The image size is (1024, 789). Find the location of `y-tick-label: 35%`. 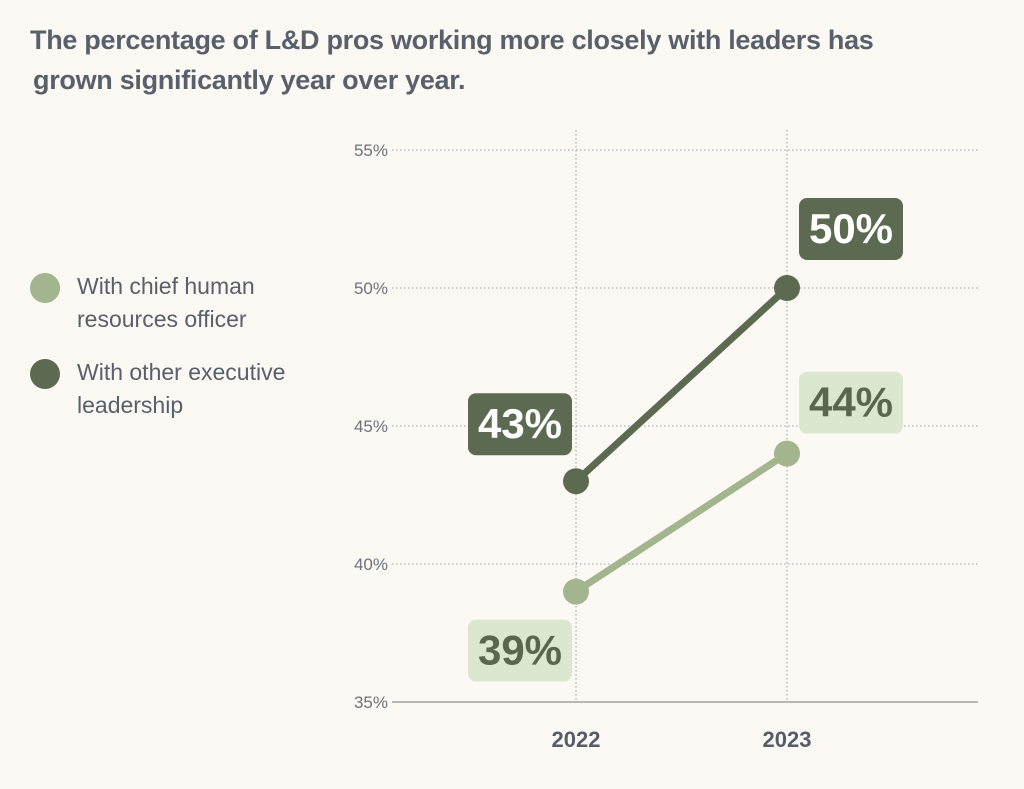

y-tick-label: 35% is located at coordinates (371, 702).